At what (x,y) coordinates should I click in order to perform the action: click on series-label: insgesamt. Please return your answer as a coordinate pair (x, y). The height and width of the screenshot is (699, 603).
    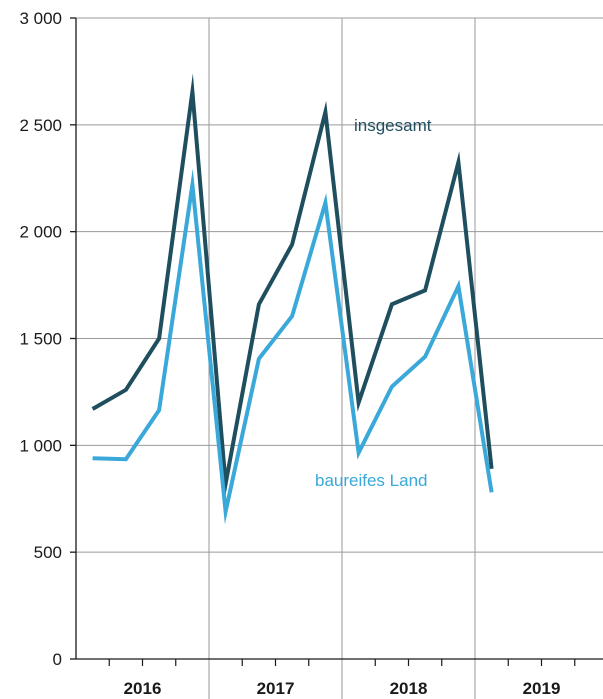
    Looking at the image, I should click on (393, 125).